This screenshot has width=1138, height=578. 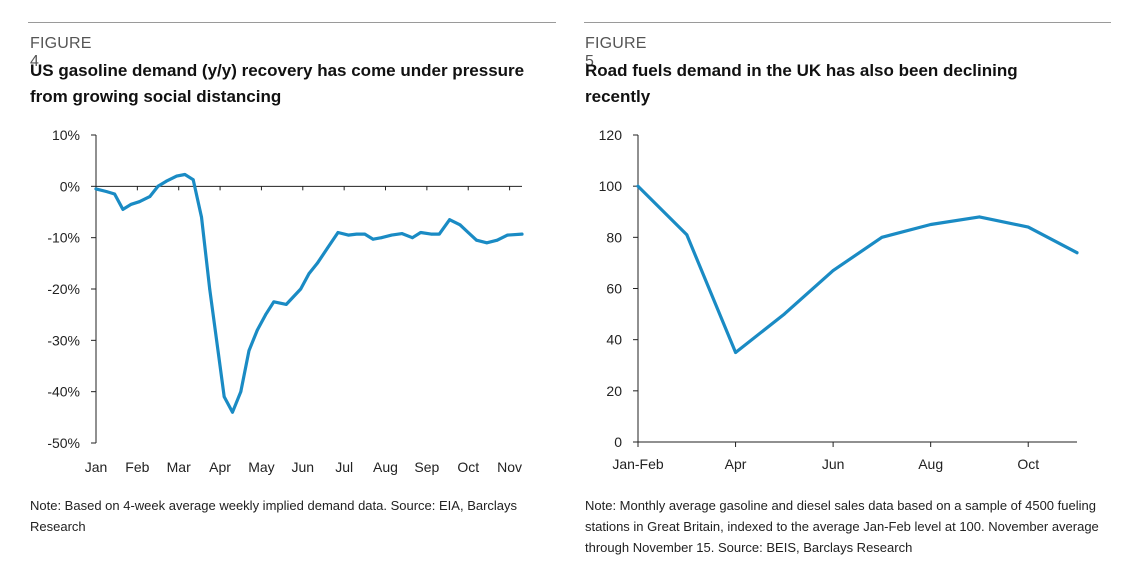 I want to click on figure-5-top-rule, so click(x=847, y=22).